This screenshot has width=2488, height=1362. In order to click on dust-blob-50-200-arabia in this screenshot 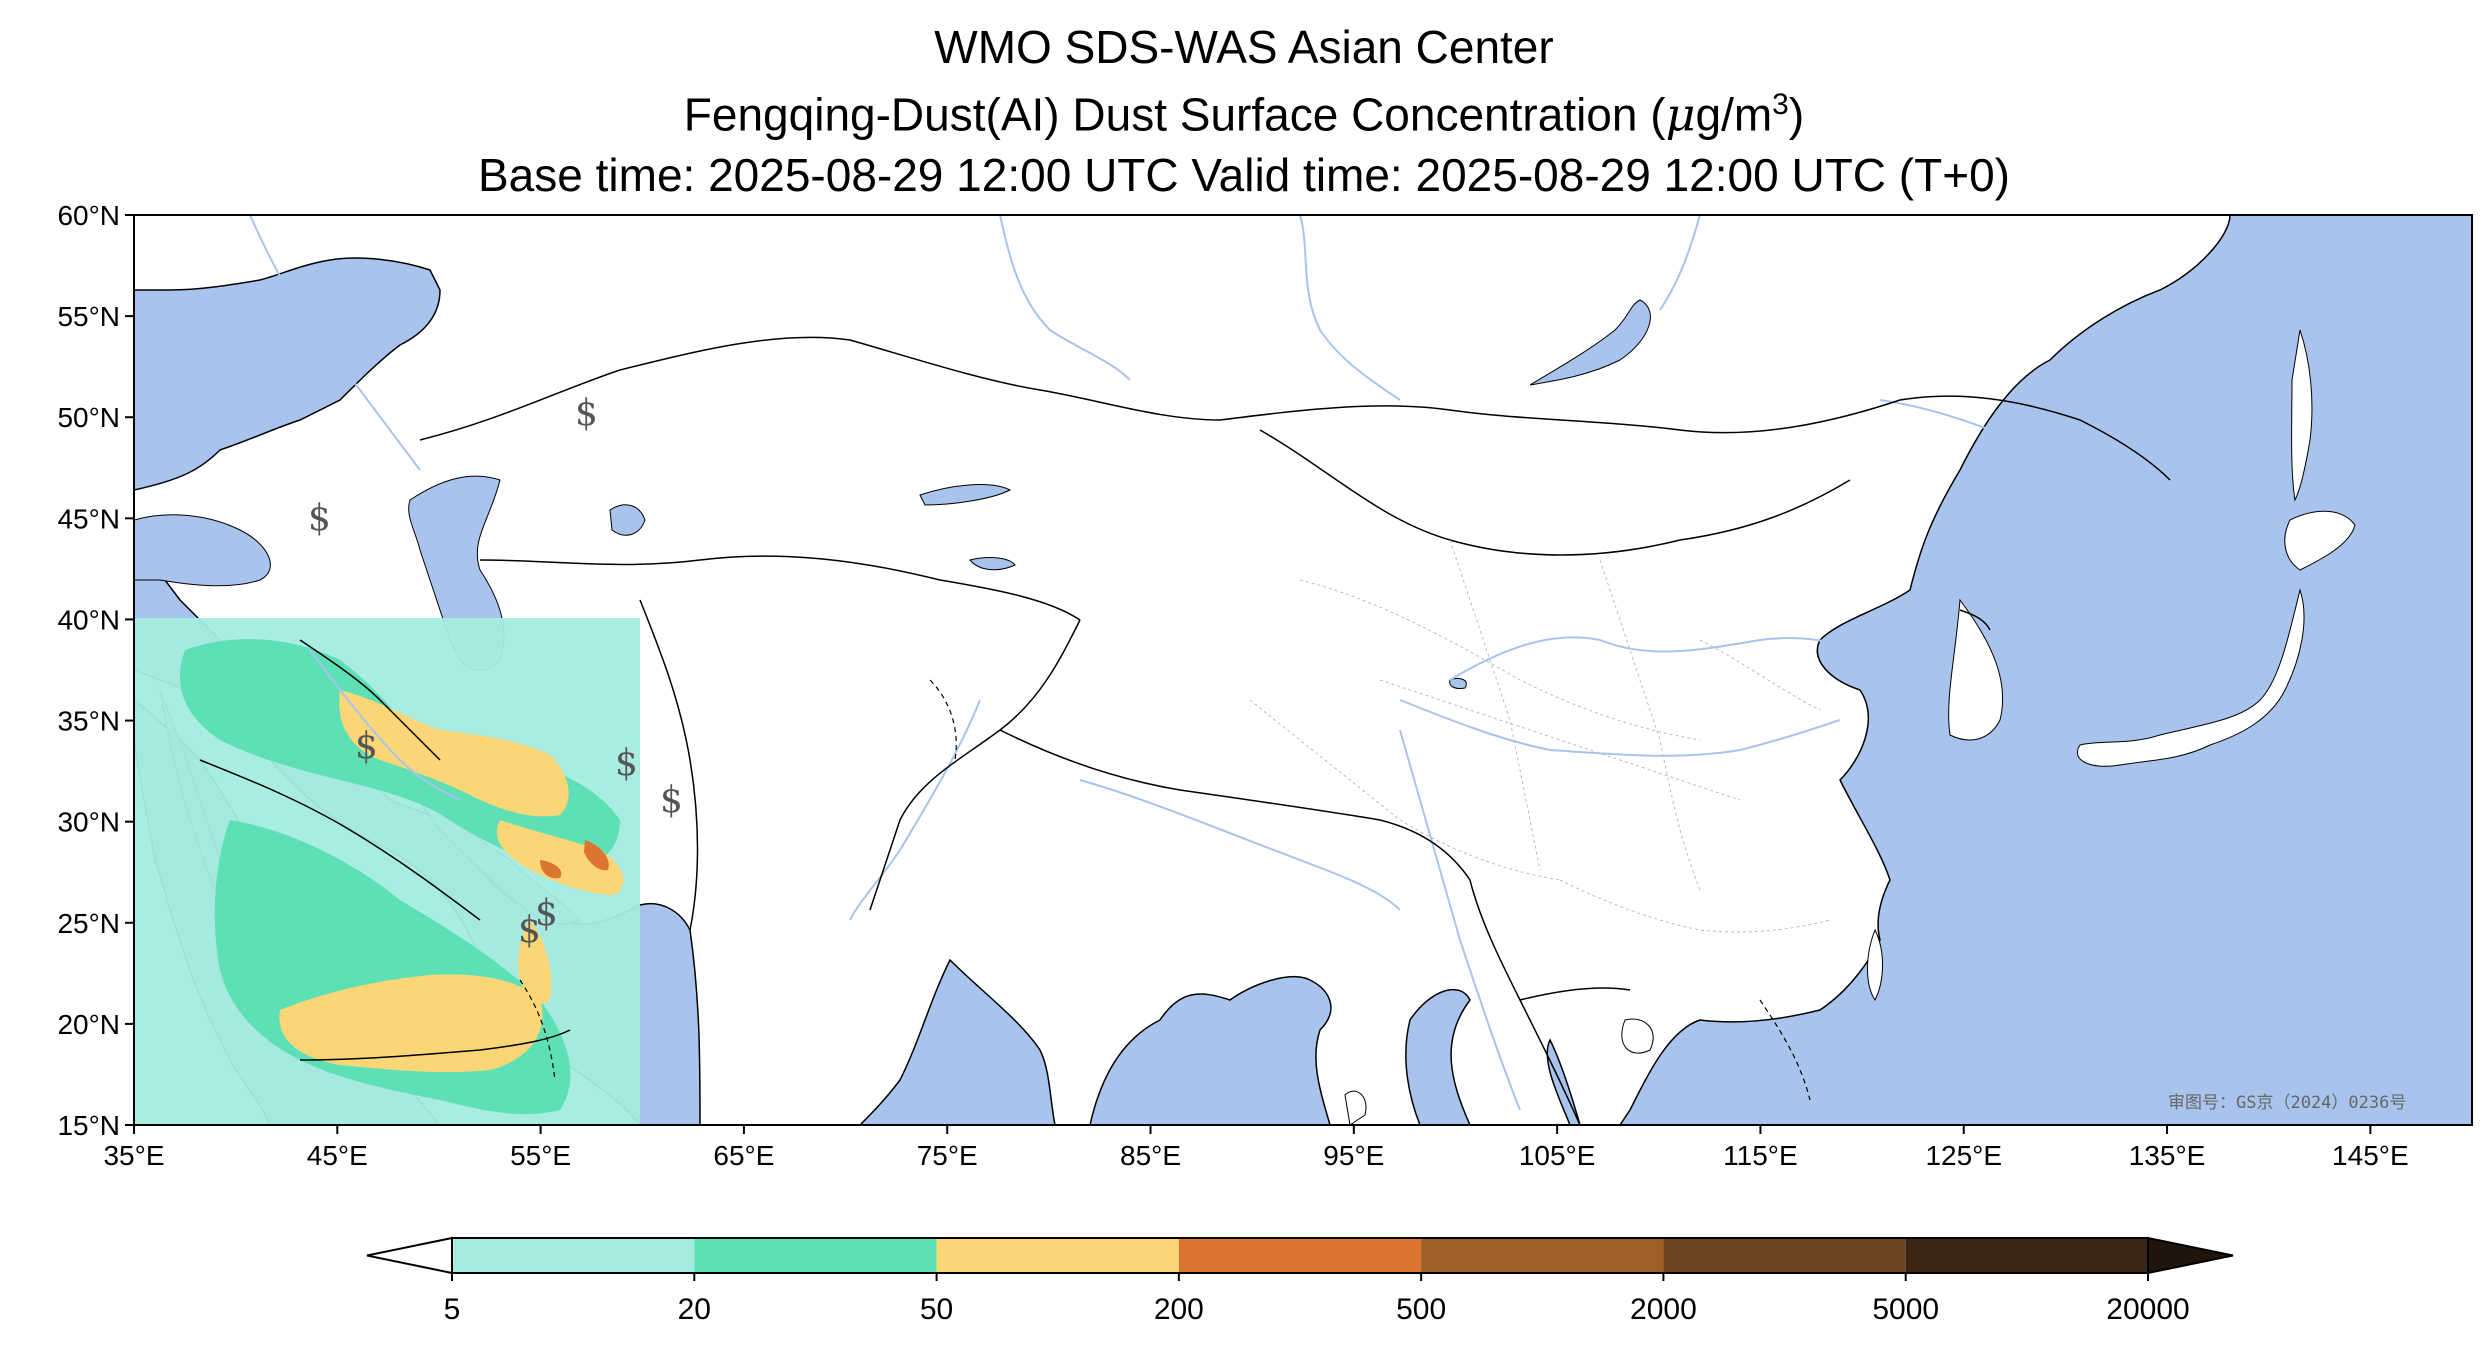, I will do `click(411, 1023)`.